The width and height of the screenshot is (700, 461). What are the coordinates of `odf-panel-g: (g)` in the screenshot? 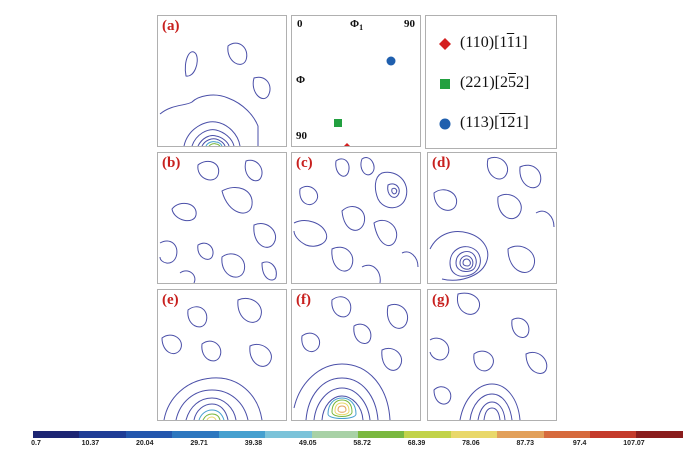 It's located at (492, 355).